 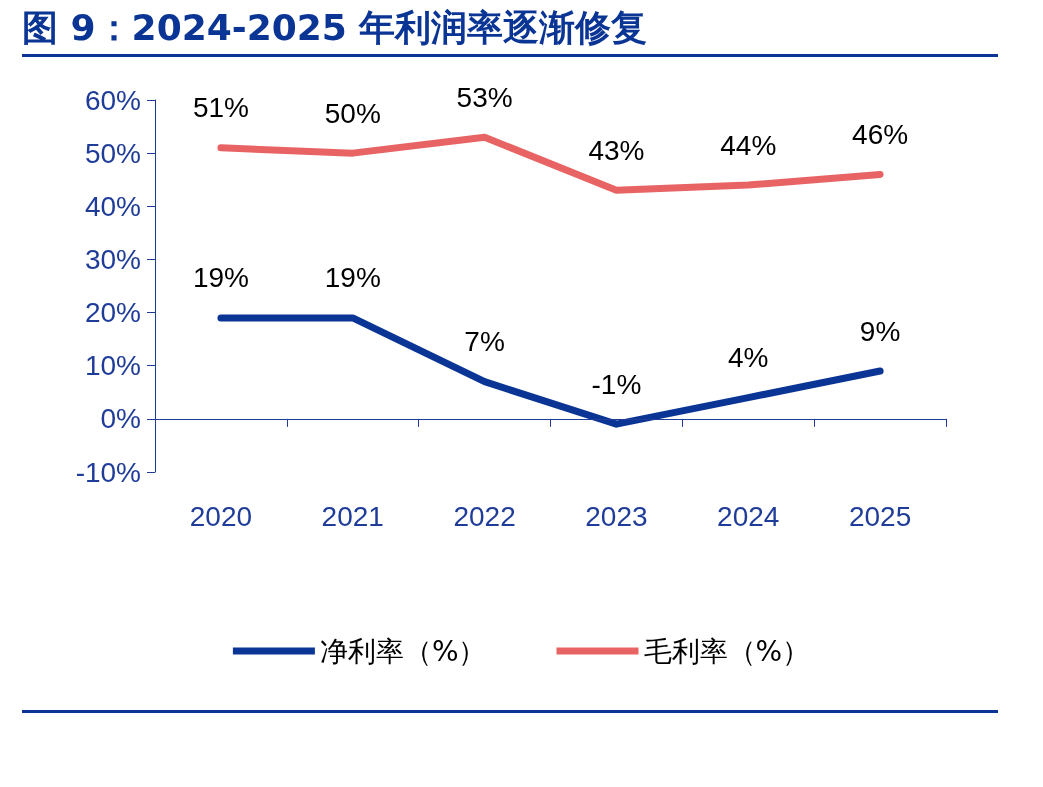 I want to click on data-label: 43%, so click(x=616, y=150).